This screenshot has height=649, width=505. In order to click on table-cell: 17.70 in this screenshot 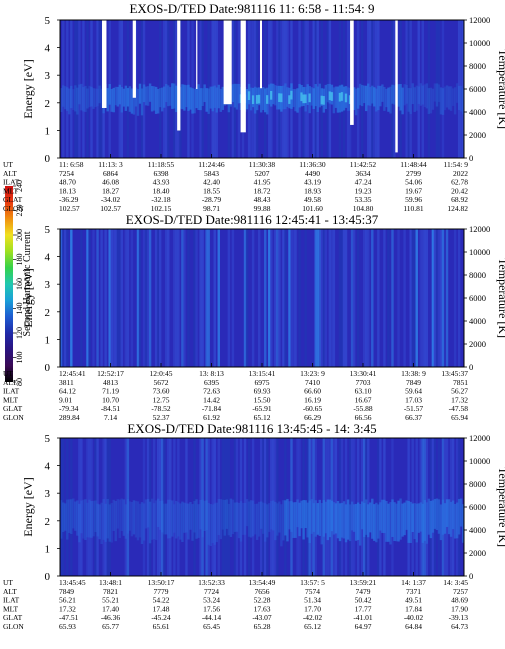, I will do `click(312, 608)`.